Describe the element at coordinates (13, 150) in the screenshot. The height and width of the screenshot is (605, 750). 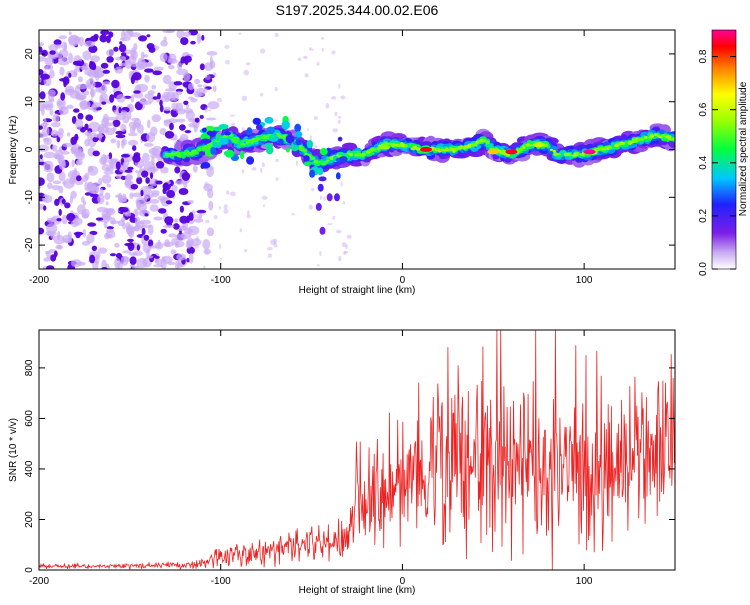
I see `spectrogram-y-label: Frequency (Hz)` at that location.